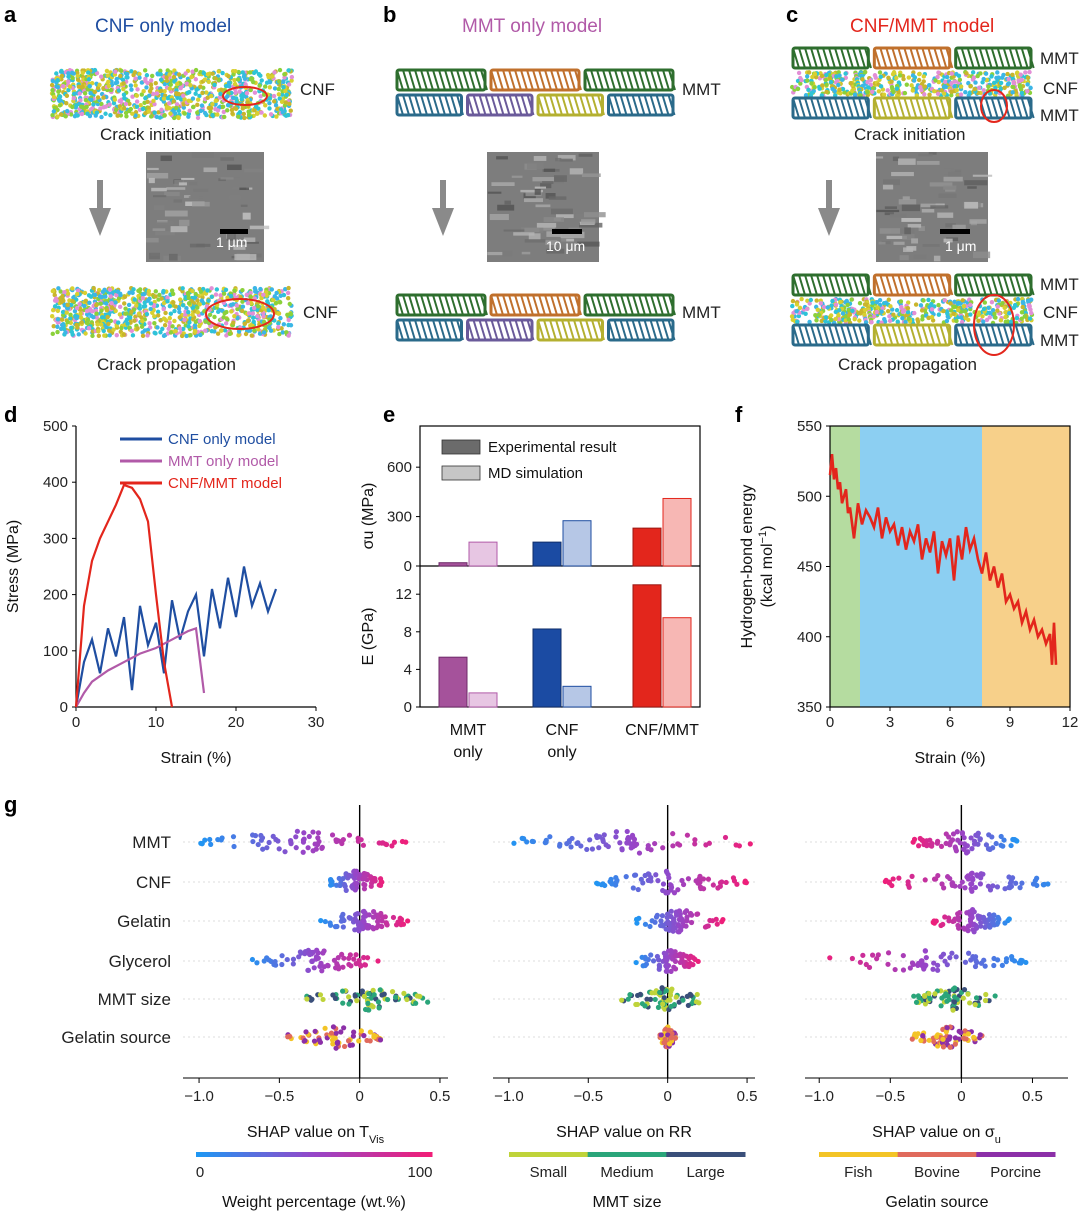 This screenshot has height=1213, width=1080. I want to click on panel-a-title: CNF only model, so click(163, 26).